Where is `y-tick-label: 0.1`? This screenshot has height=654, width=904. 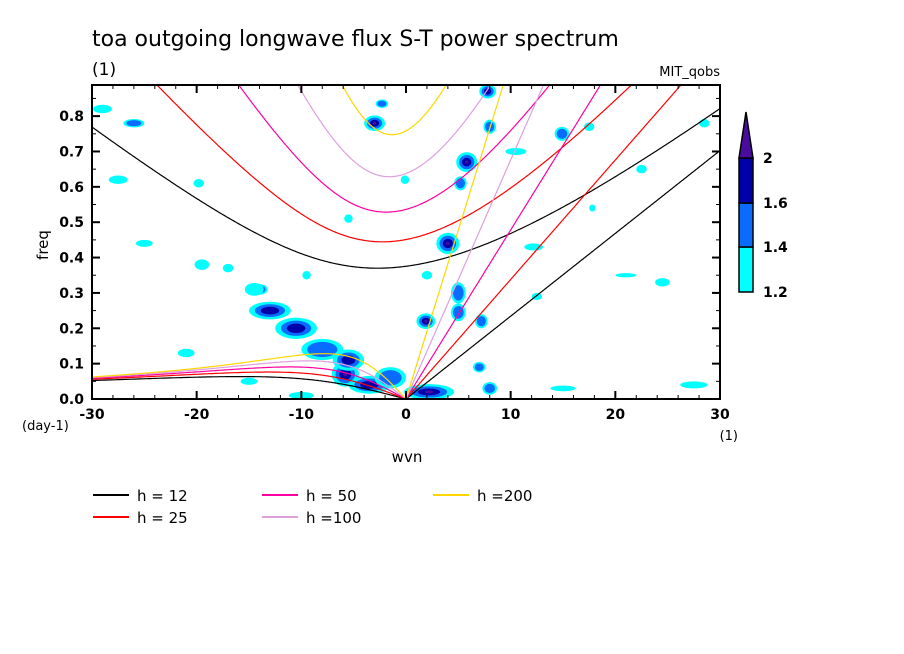
y-tick-label: 0.1 is located at coordinates (71, 365).